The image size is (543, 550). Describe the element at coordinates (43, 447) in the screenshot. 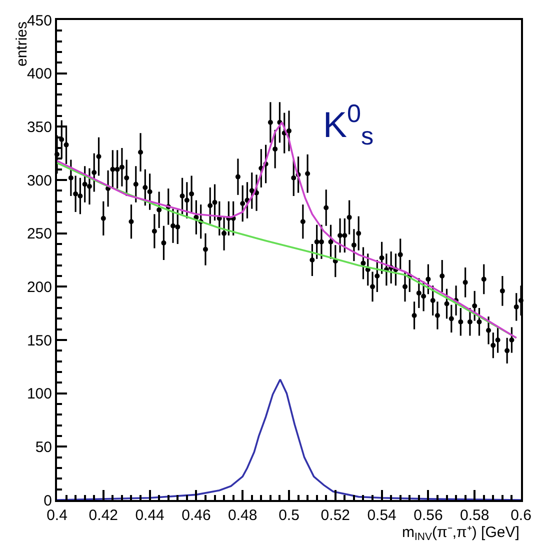

I see `y-tick-label: 50` at that location.